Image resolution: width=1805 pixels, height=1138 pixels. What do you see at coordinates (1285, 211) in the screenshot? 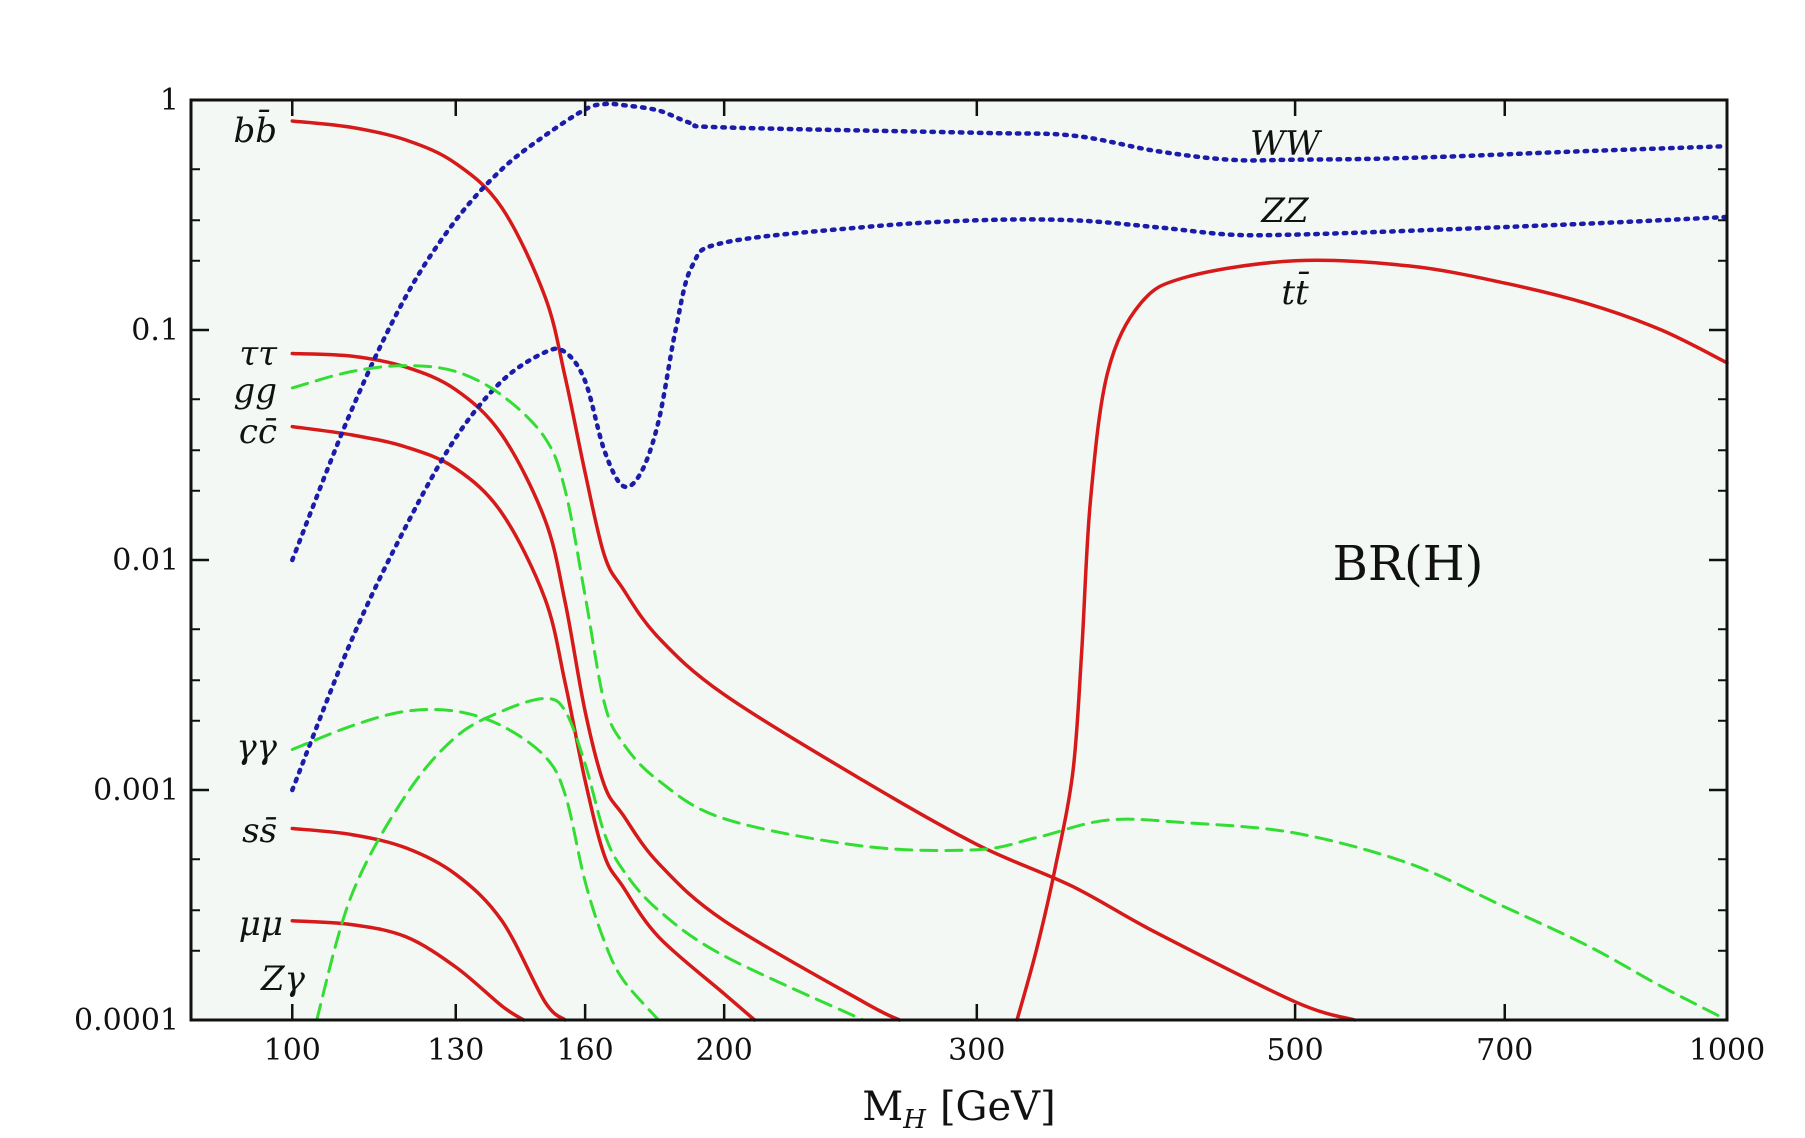
I see `series-label: ZZ` at bounding box center [1285, 211].